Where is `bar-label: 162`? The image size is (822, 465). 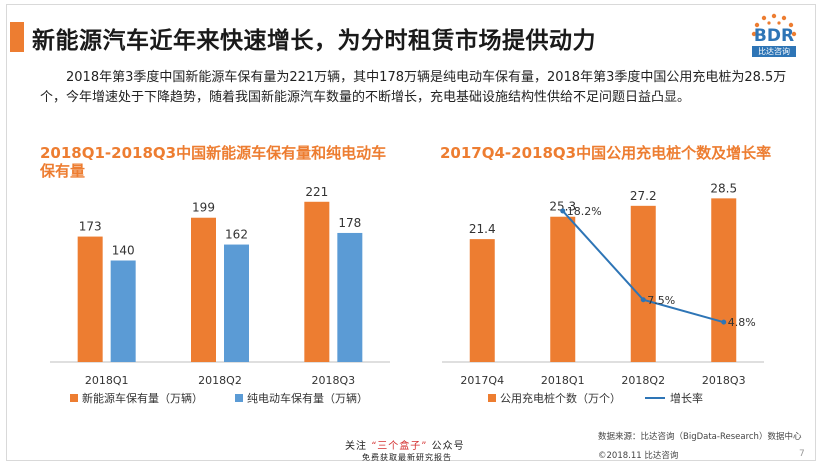 bar-label: 162 is located at coordinates (236, 235).